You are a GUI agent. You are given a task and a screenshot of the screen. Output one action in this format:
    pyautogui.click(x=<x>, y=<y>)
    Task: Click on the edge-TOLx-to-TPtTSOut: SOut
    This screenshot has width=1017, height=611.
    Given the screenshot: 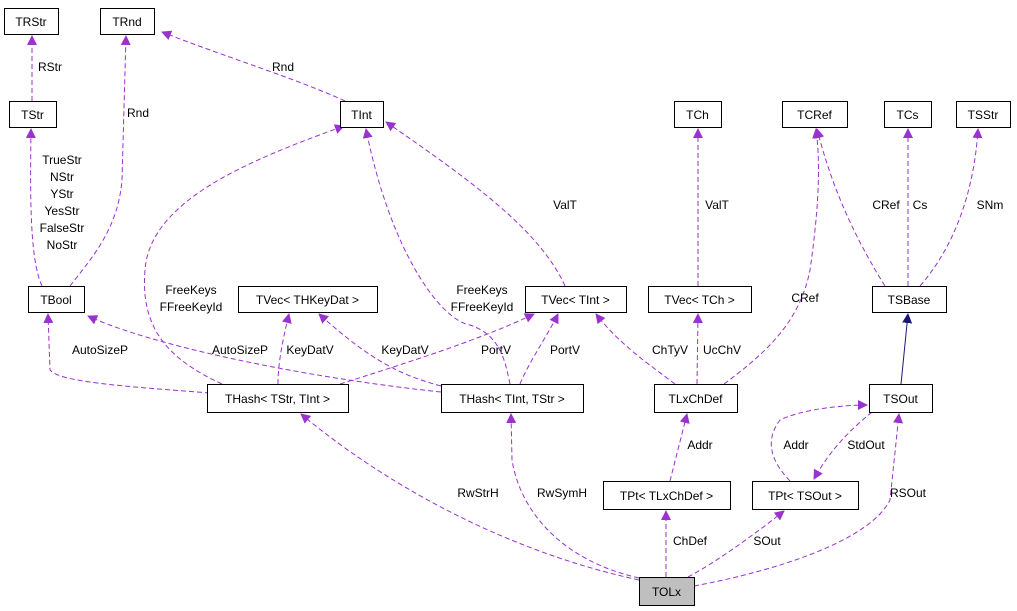 What is the action you would take?
    pyautogui.click(x=736, y=544)
    